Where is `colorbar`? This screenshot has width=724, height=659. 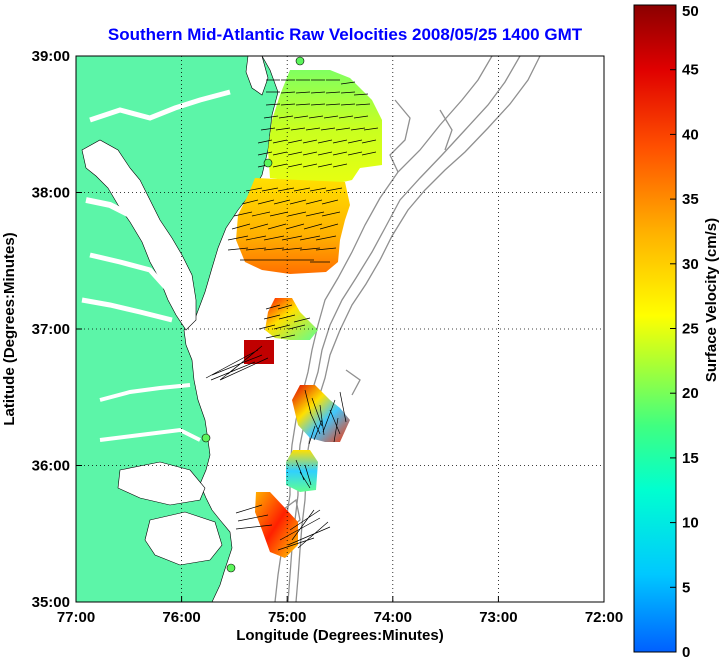
colorbar is located at coordinates (655, 328).